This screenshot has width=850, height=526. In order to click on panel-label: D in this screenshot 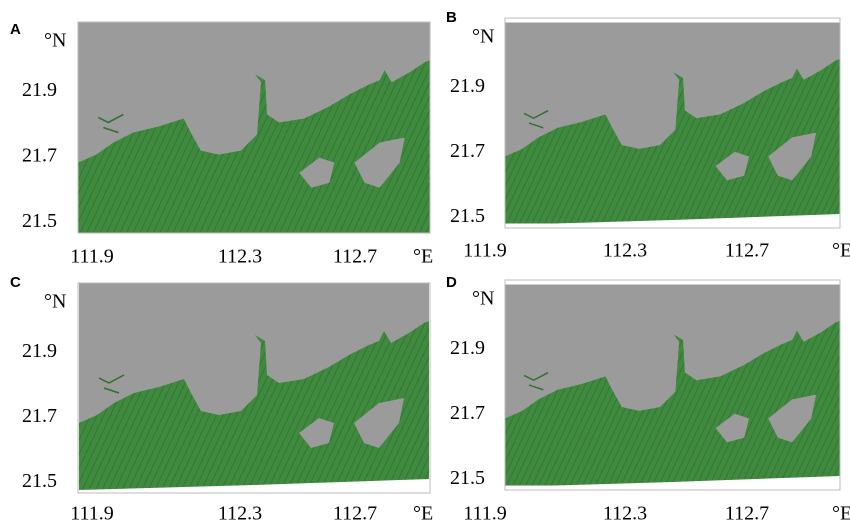, I will do `click(451, 282)`.